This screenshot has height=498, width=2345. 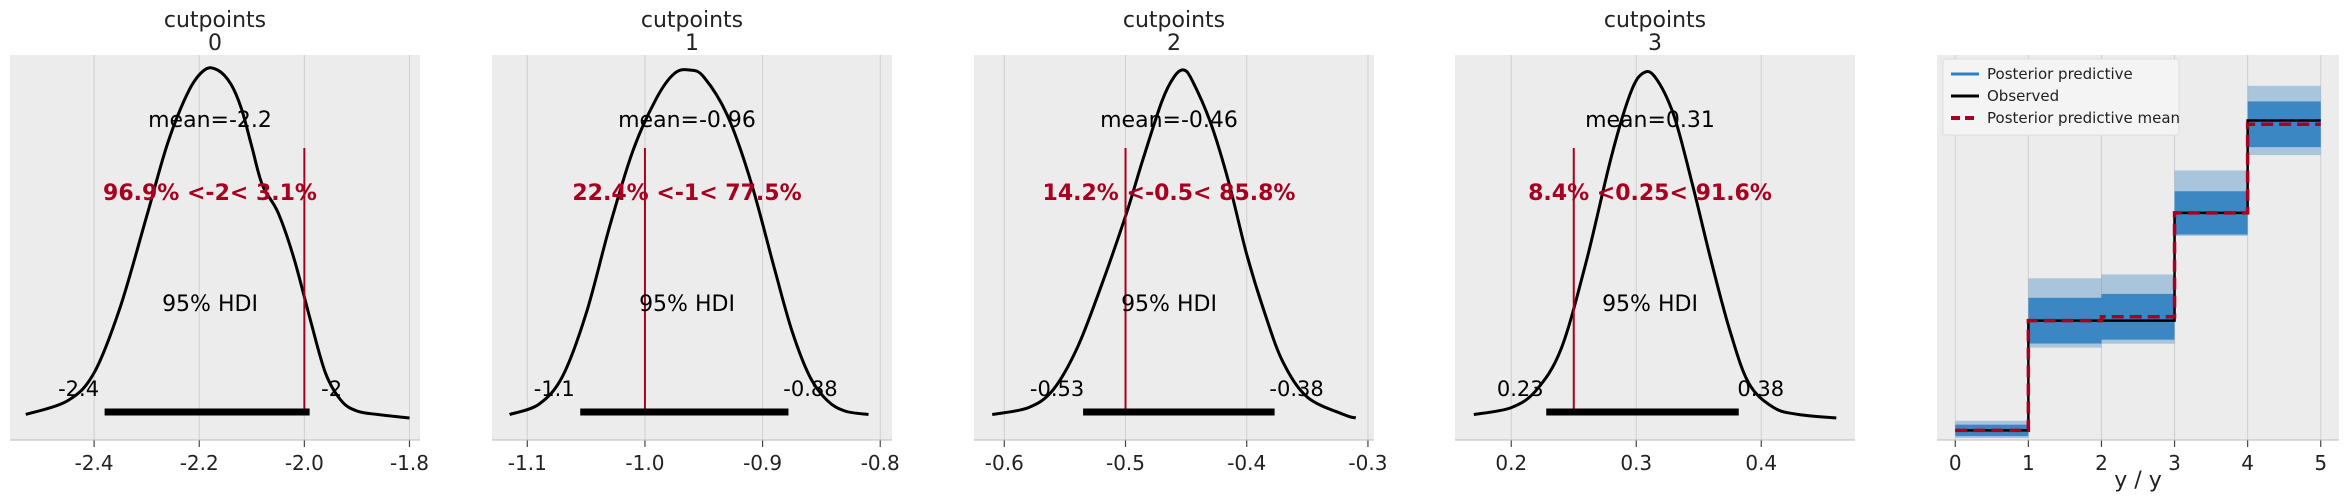 What do you see at coordinates (331, 389) in the screenshot?
I see `hdi-high-label: -2` at bounding box center [331, 389].